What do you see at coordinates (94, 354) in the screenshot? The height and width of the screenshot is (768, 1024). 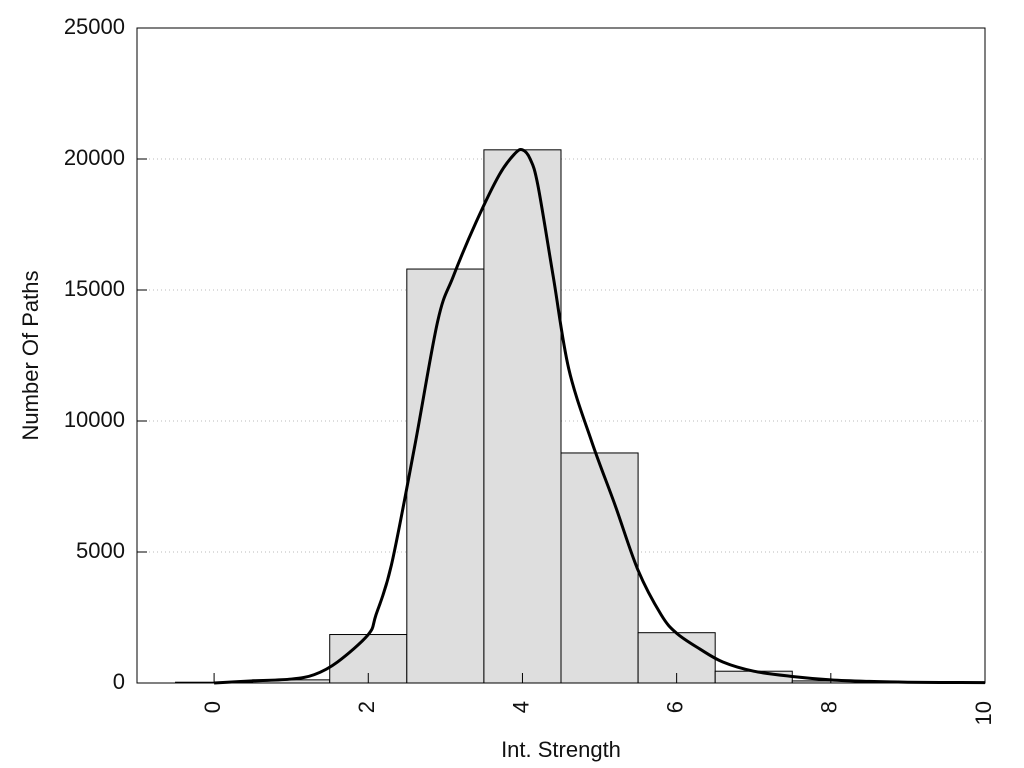 I see `y-tick-labels: 0 5000 10000 15000 20000 25000` at bounding box center [94, 354].